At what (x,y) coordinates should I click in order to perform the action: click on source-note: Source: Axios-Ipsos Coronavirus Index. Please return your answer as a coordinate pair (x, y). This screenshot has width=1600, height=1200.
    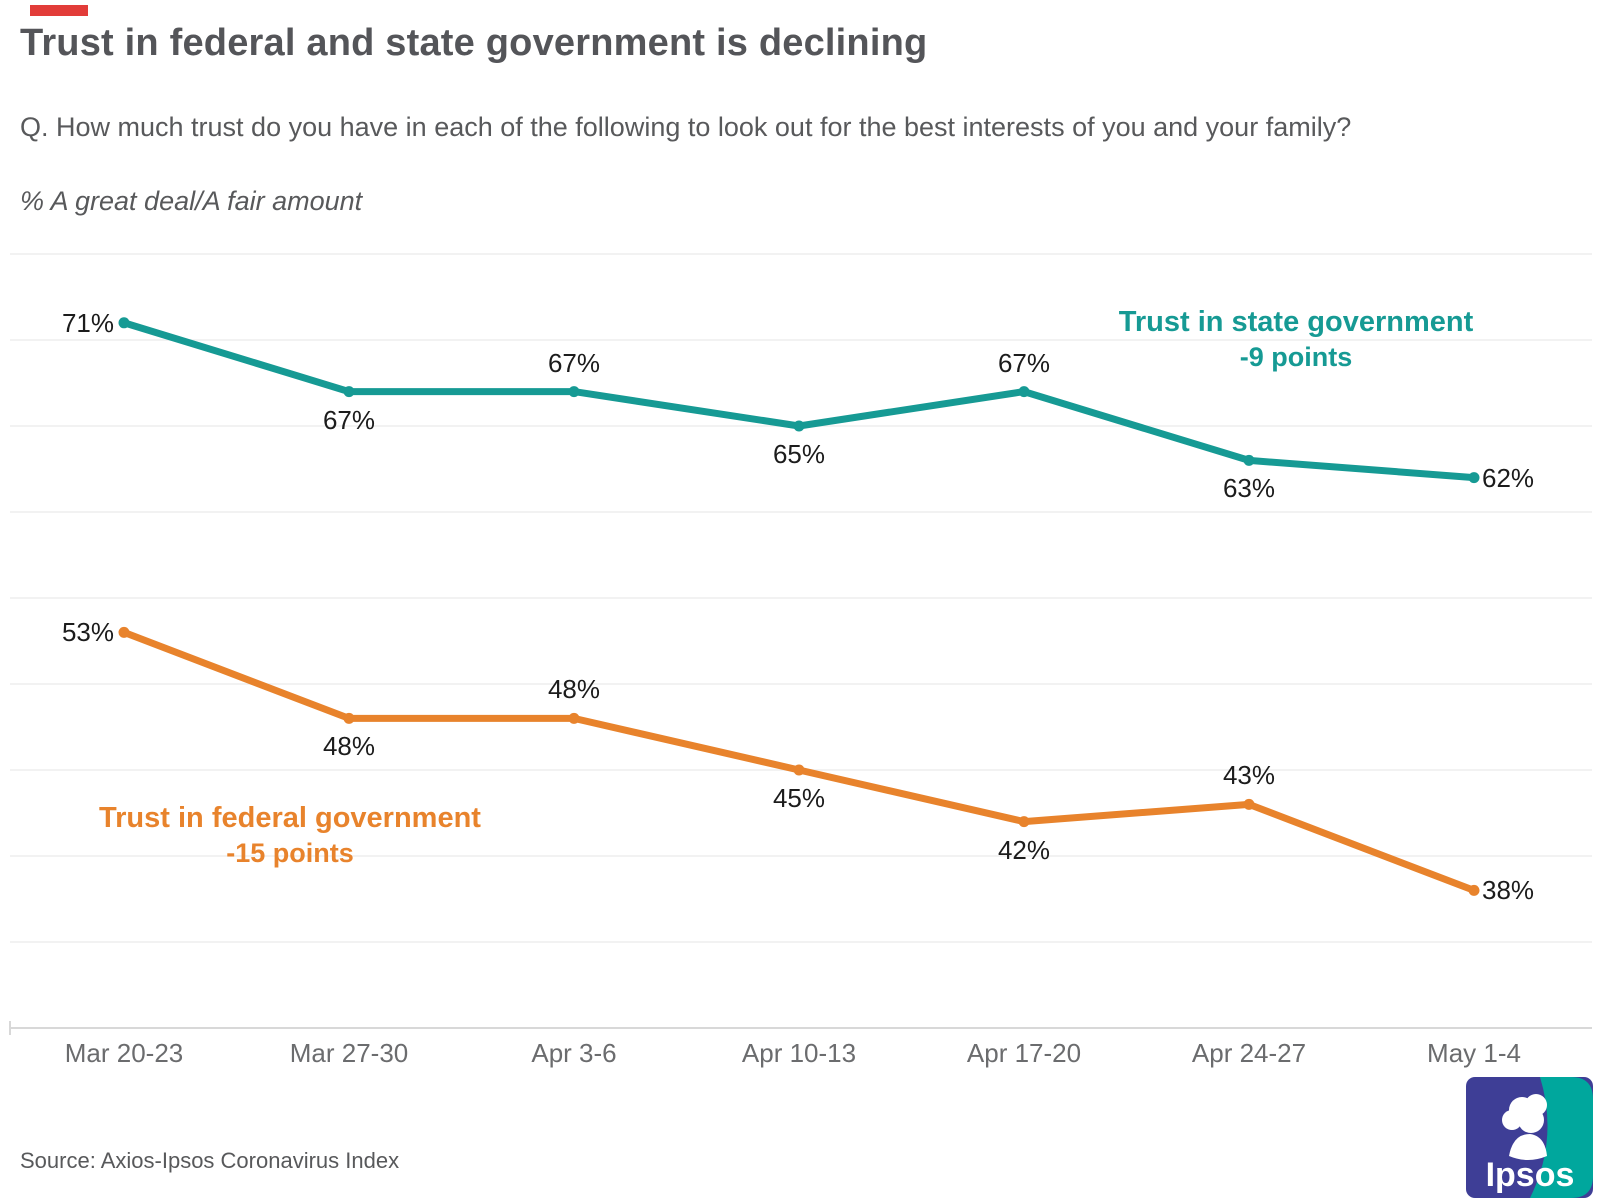
    Looking at the image, I should click on (210, 1160).